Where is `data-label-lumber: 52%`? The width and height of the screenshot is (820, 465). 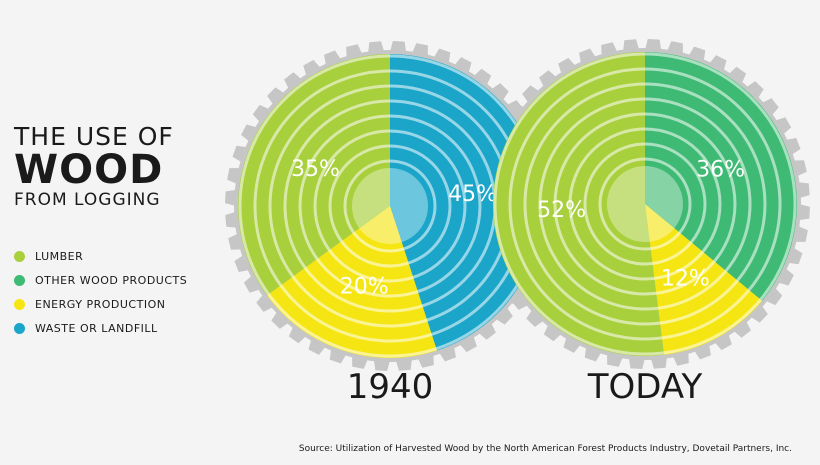 data-label-lumber: 52% is located at coordinates (561, 210).